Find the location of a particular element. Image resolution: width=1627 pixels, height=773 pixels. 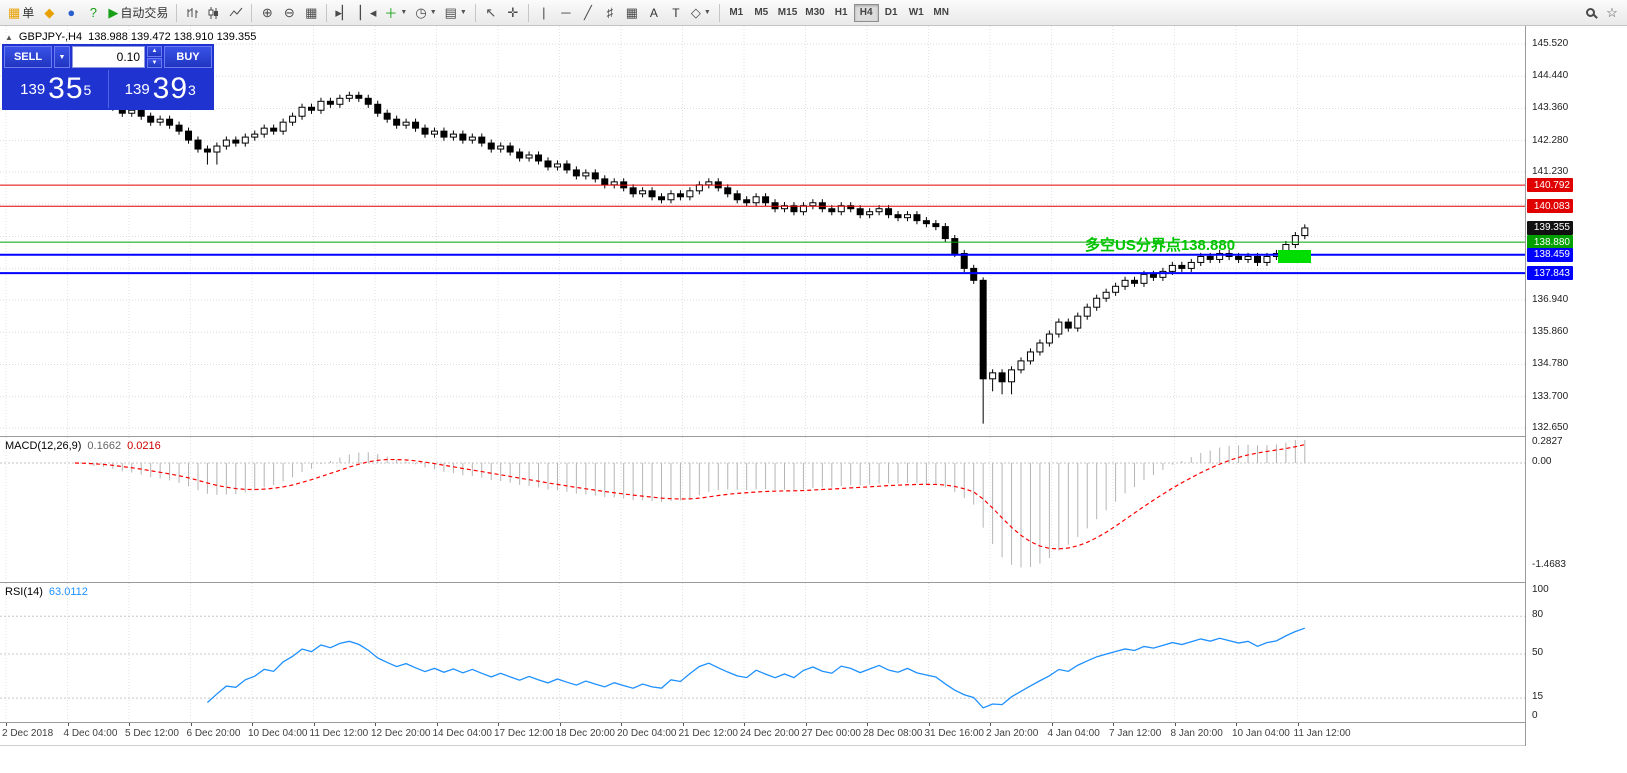

fibonacci-icon: ♯ is located at coordinates (610, 12).